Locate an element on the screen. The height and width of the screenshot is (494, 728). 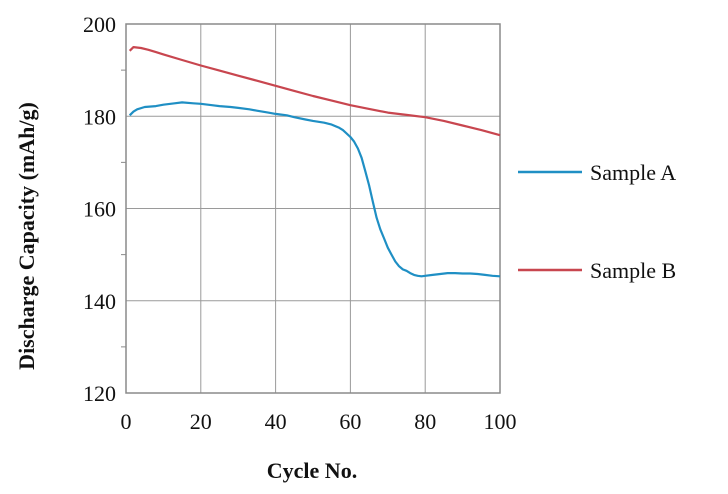
y-axis-title: Discharge Capacity (mAh/g) is located at coordinates (26, 236).